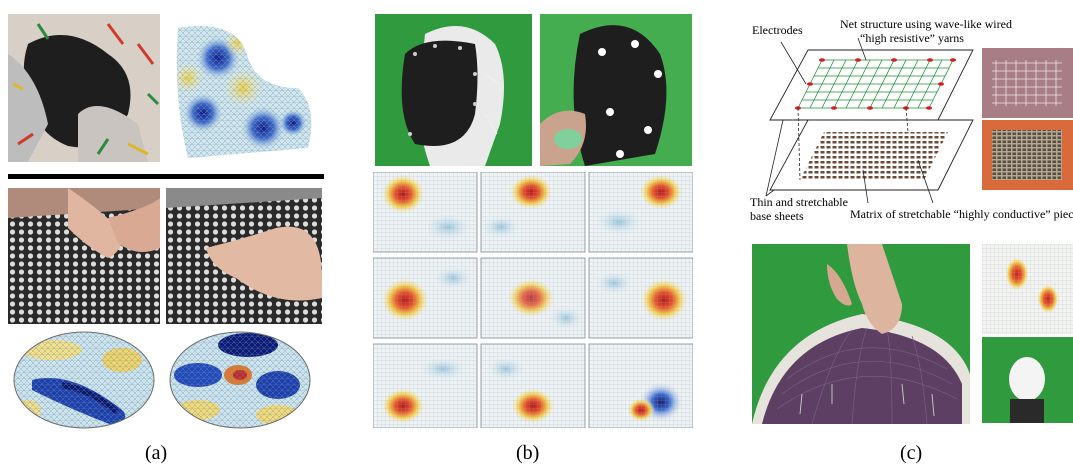 Image resolution: width=1073 pixels, height=469 pixels. I want to click on heart-sensor-photo, so click(84, 88).